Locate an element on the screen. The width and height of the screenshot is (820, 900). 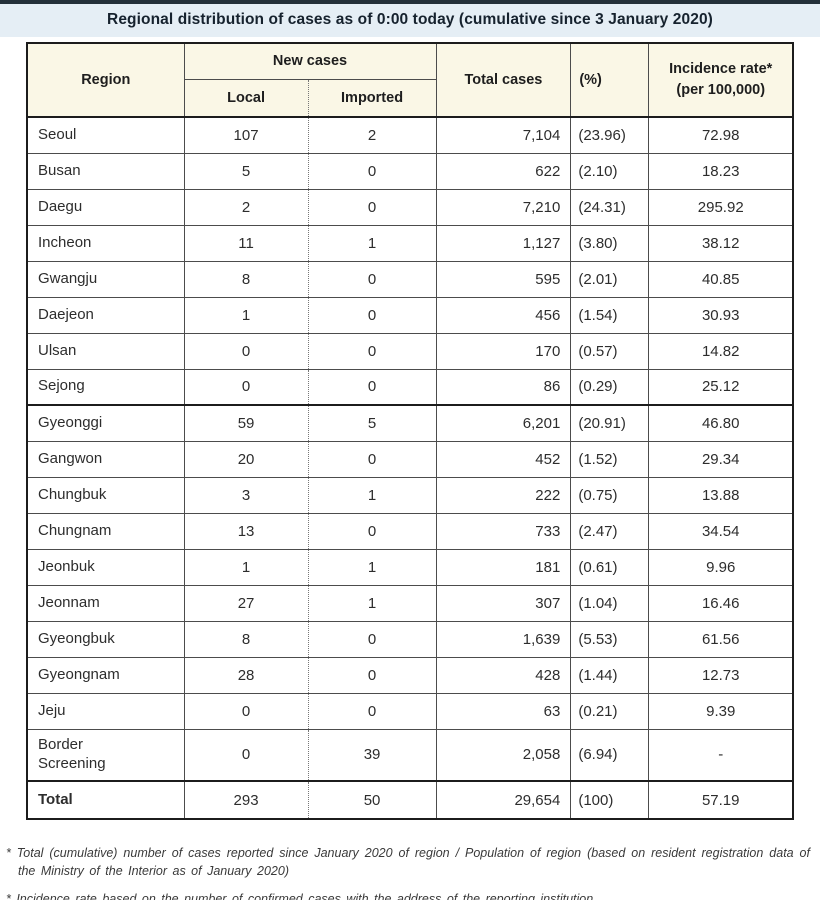
incidence-rate-cell-text: 57.19 is located at coordinates (720, 800).